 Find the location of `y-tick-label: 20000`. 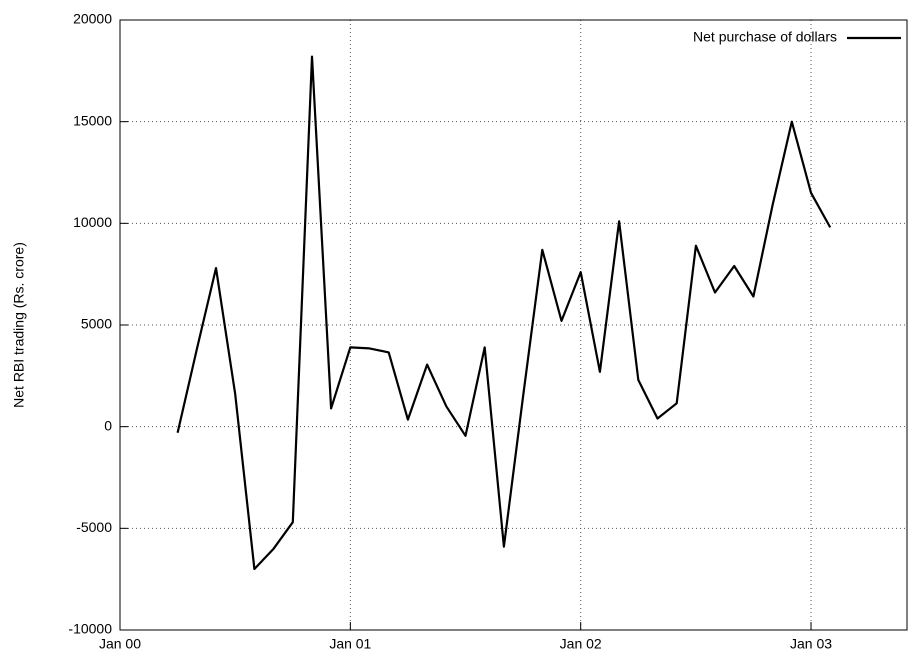

y-tick-label: 20000 is located at coordinates (92, 19).